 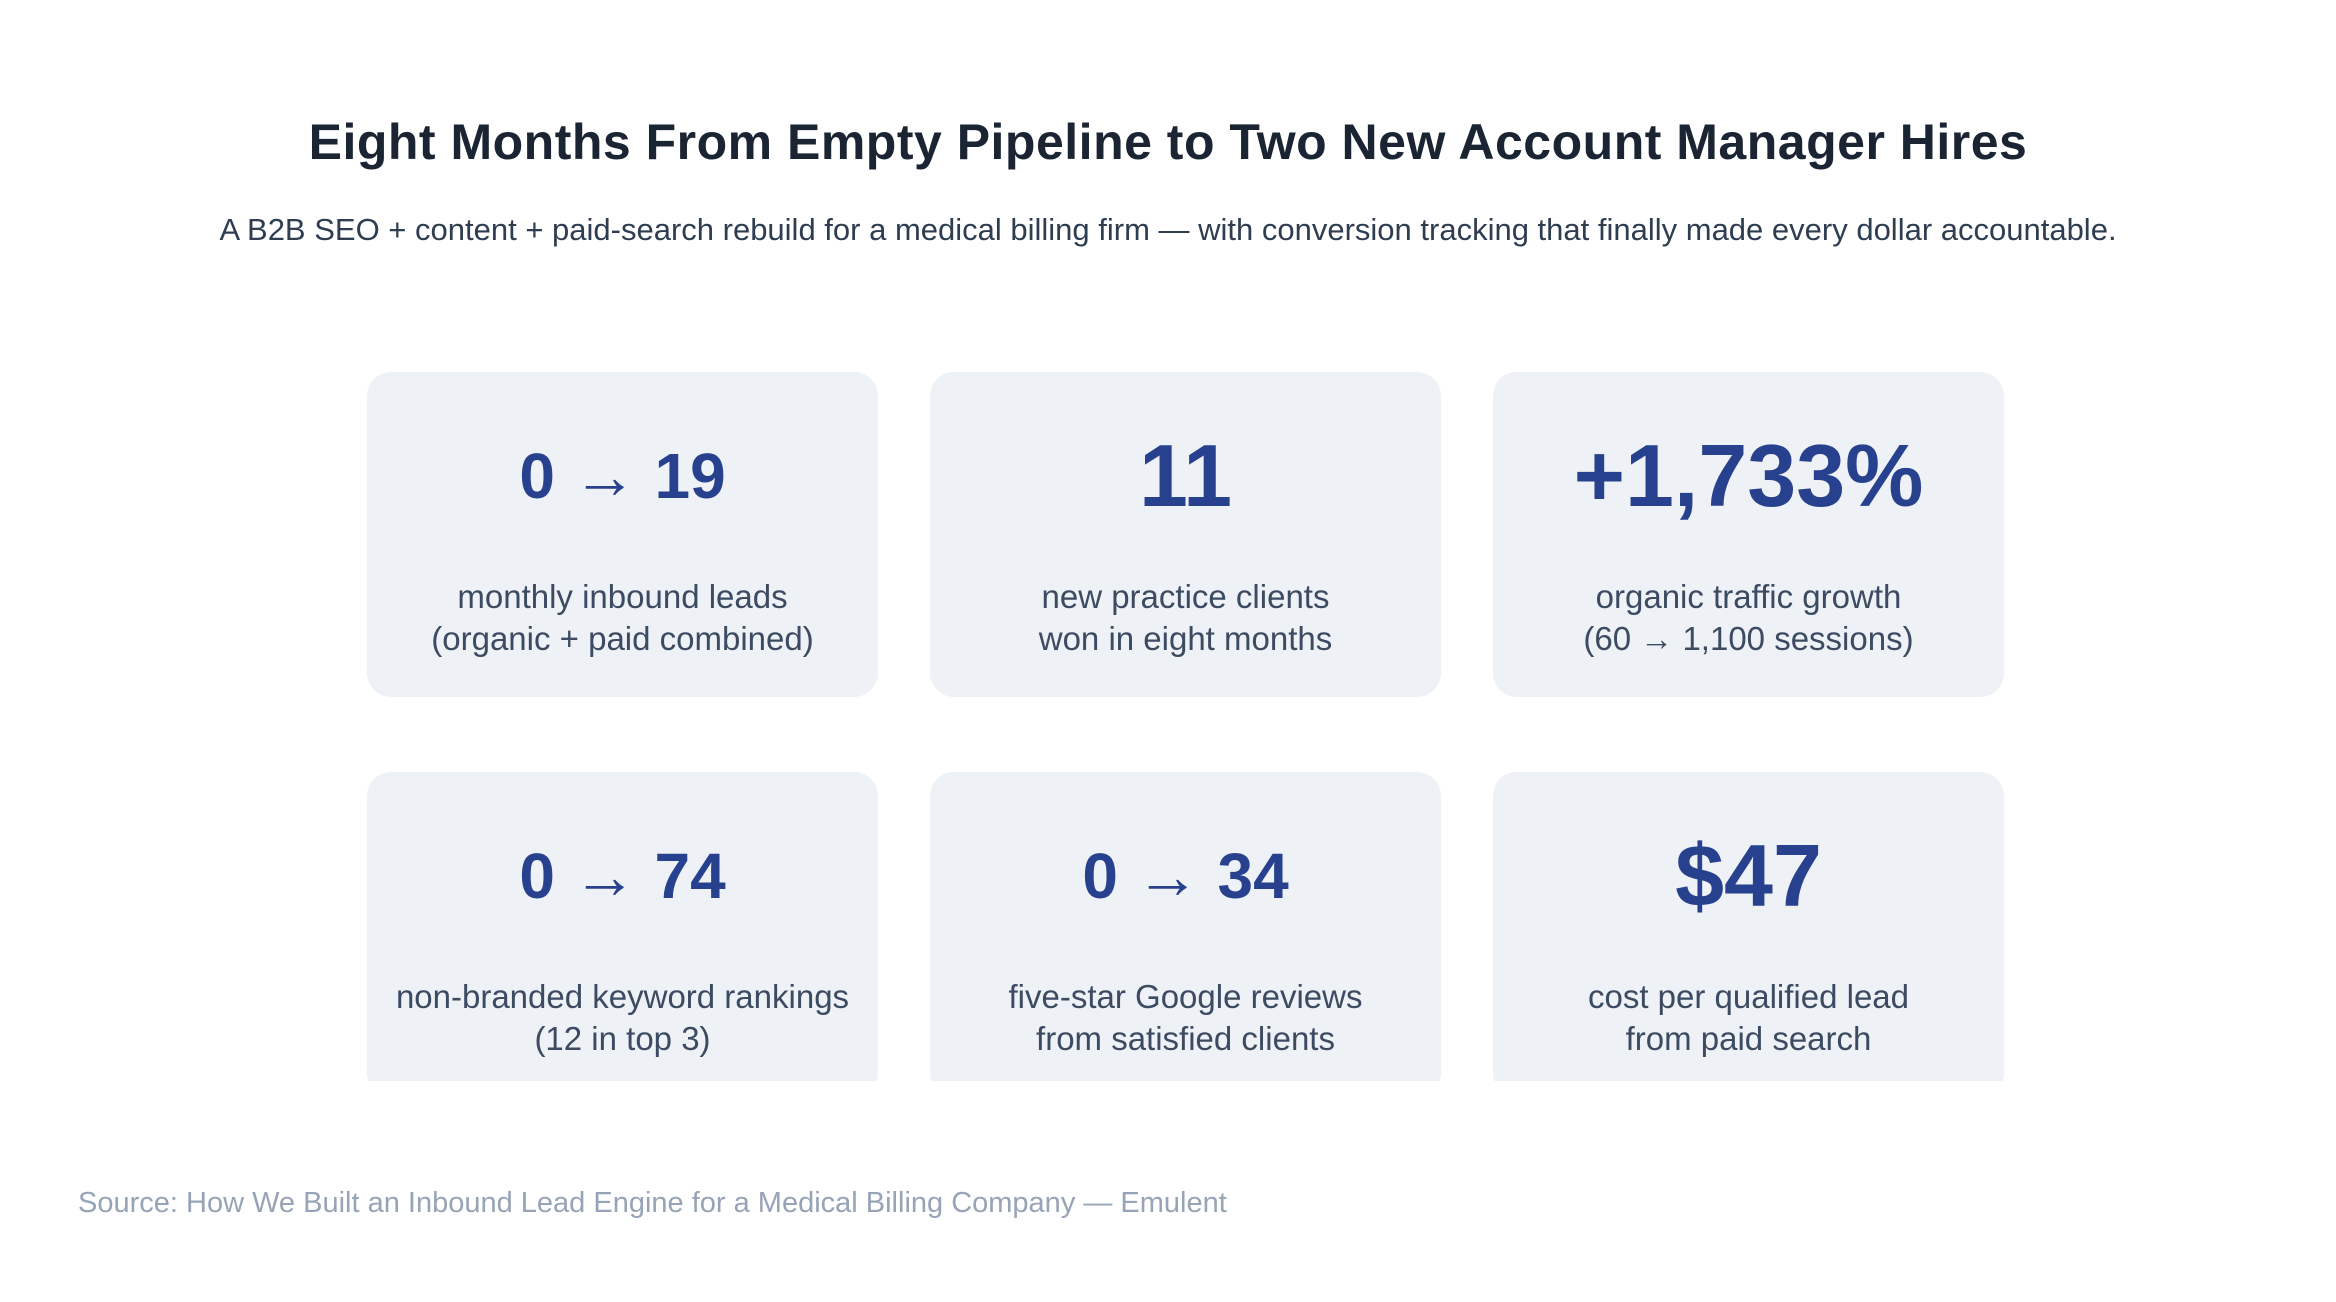 I want to click on stat-label-line1: organic traffic growth, so click(x=1748, y=596).